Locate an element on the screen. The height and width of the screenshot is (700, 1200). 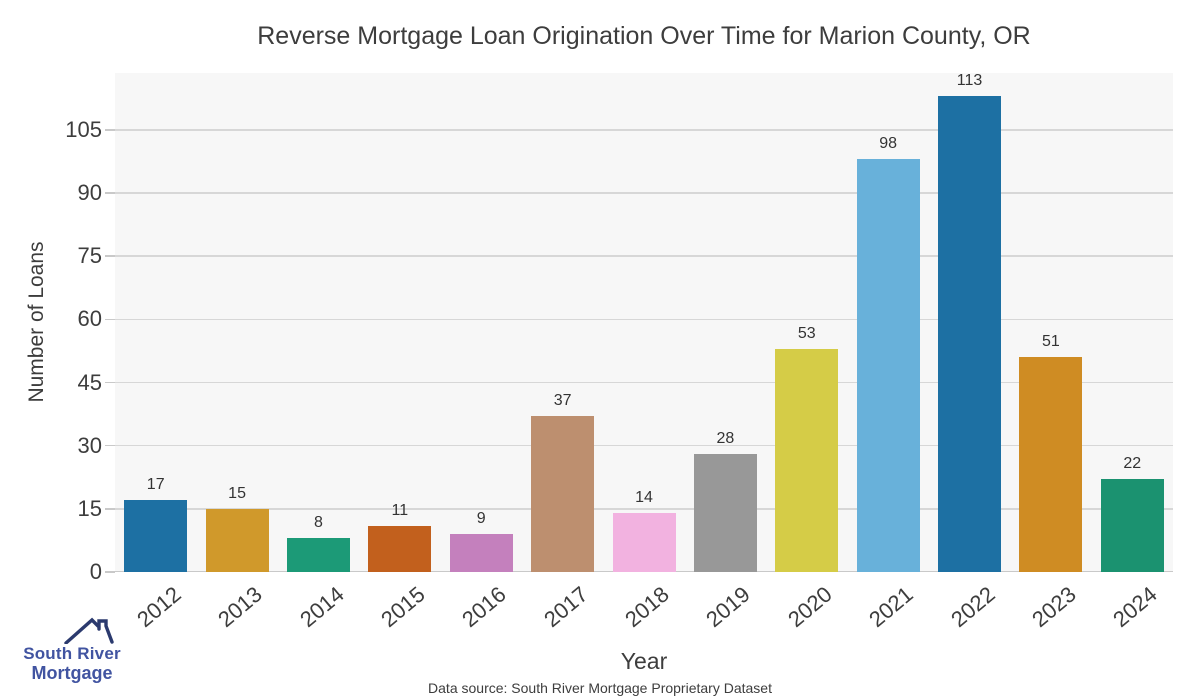
y-tick-label: 75 is located at coordinates (89, 256).